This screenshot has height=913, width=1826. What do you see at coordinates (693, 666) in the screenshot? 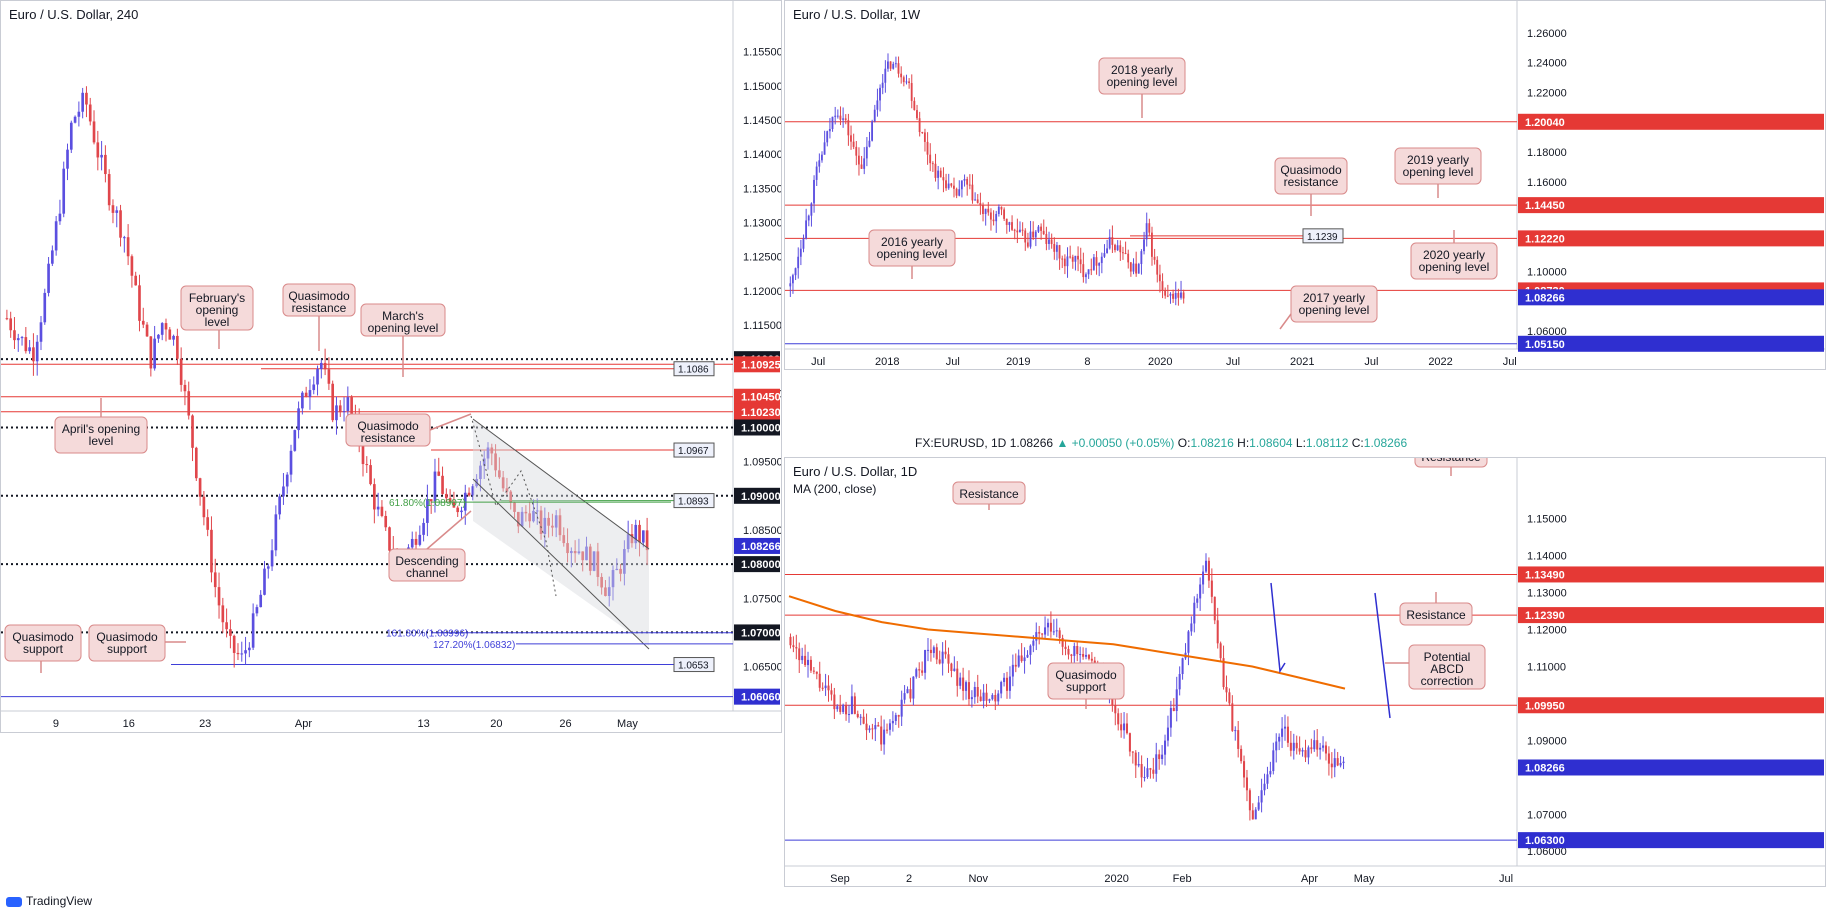
I see `boxed-value: 1.0653` at bounding box center [693, 666].